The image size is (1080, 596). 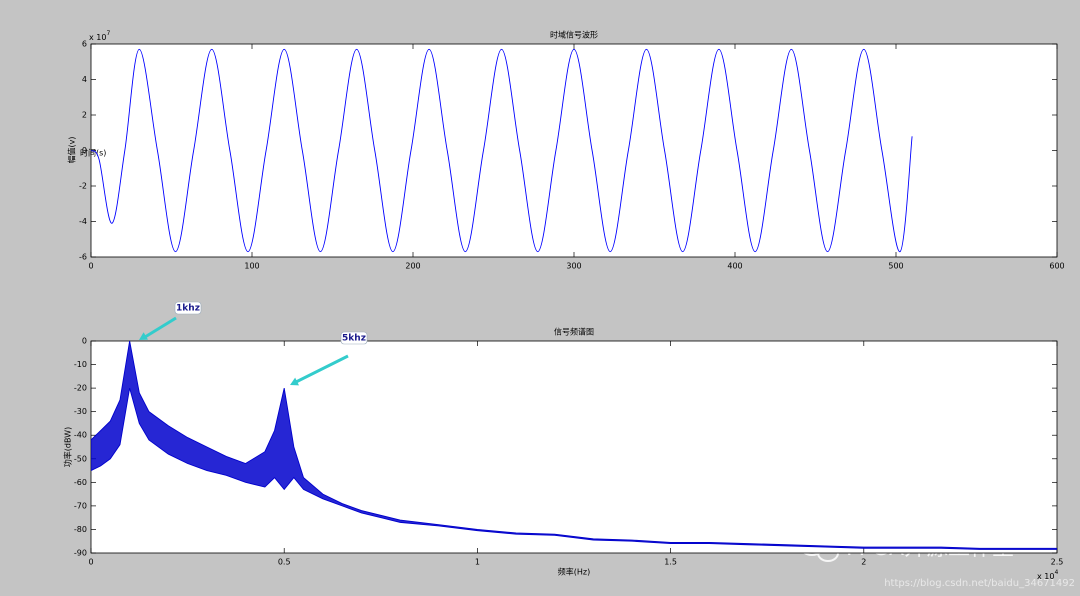 What do you see at coordinates (80, 388) in the screenshot?
I see `y-tick-label: -20` at bounding box center [80, 388].